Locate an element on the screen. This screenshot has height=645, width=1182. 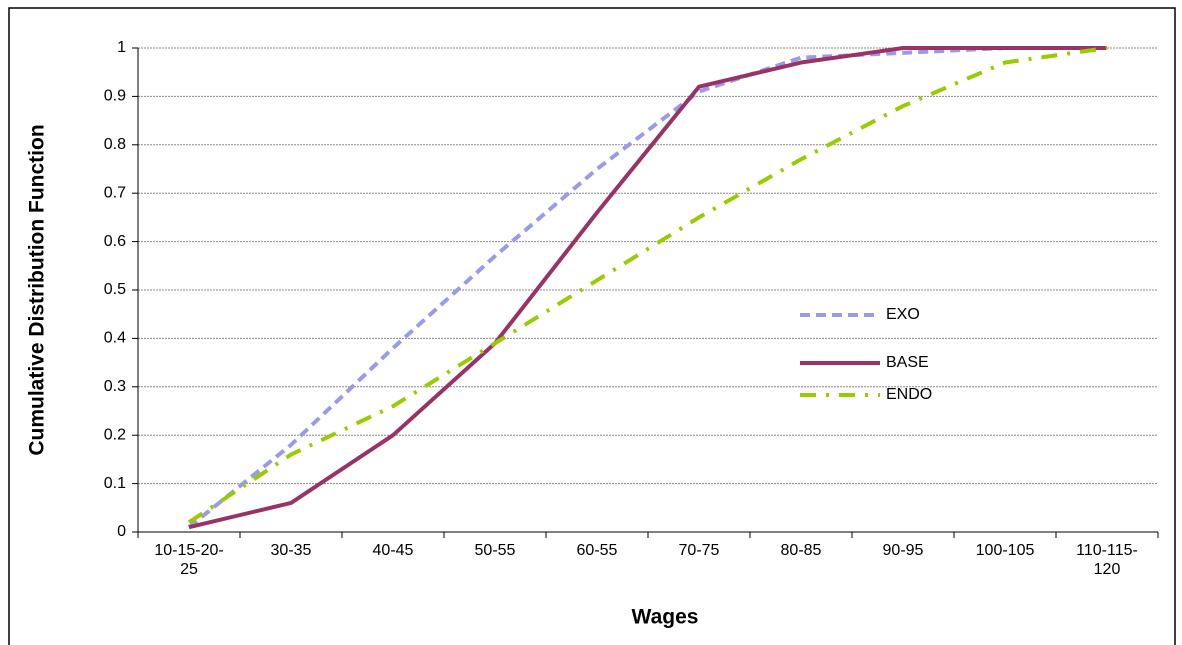
legend-label: ENDO is located at coordinates (909, 394).